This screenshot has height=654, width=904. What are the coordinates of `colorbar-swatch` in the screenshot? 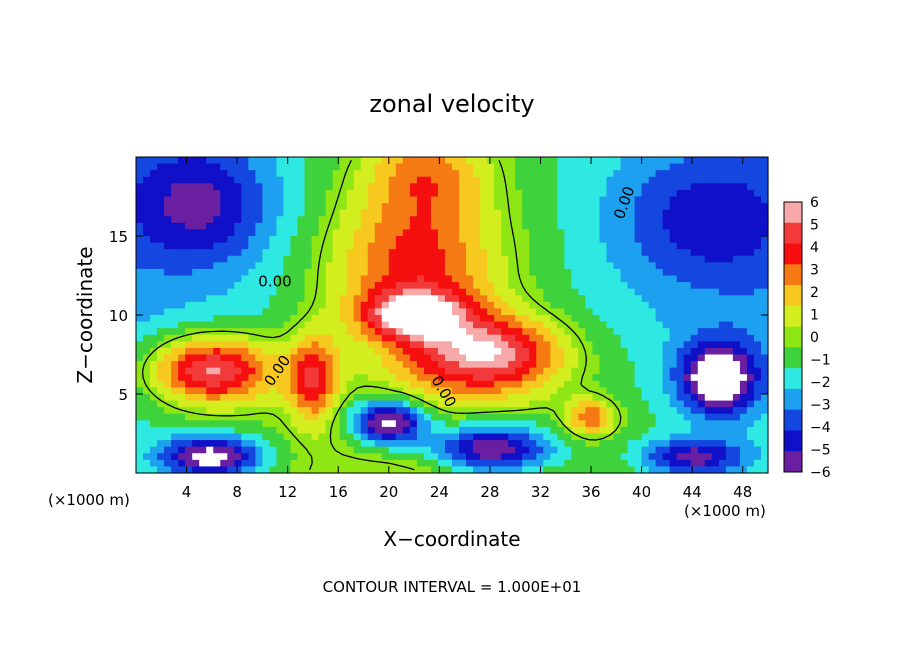 It's located at (793, 441).